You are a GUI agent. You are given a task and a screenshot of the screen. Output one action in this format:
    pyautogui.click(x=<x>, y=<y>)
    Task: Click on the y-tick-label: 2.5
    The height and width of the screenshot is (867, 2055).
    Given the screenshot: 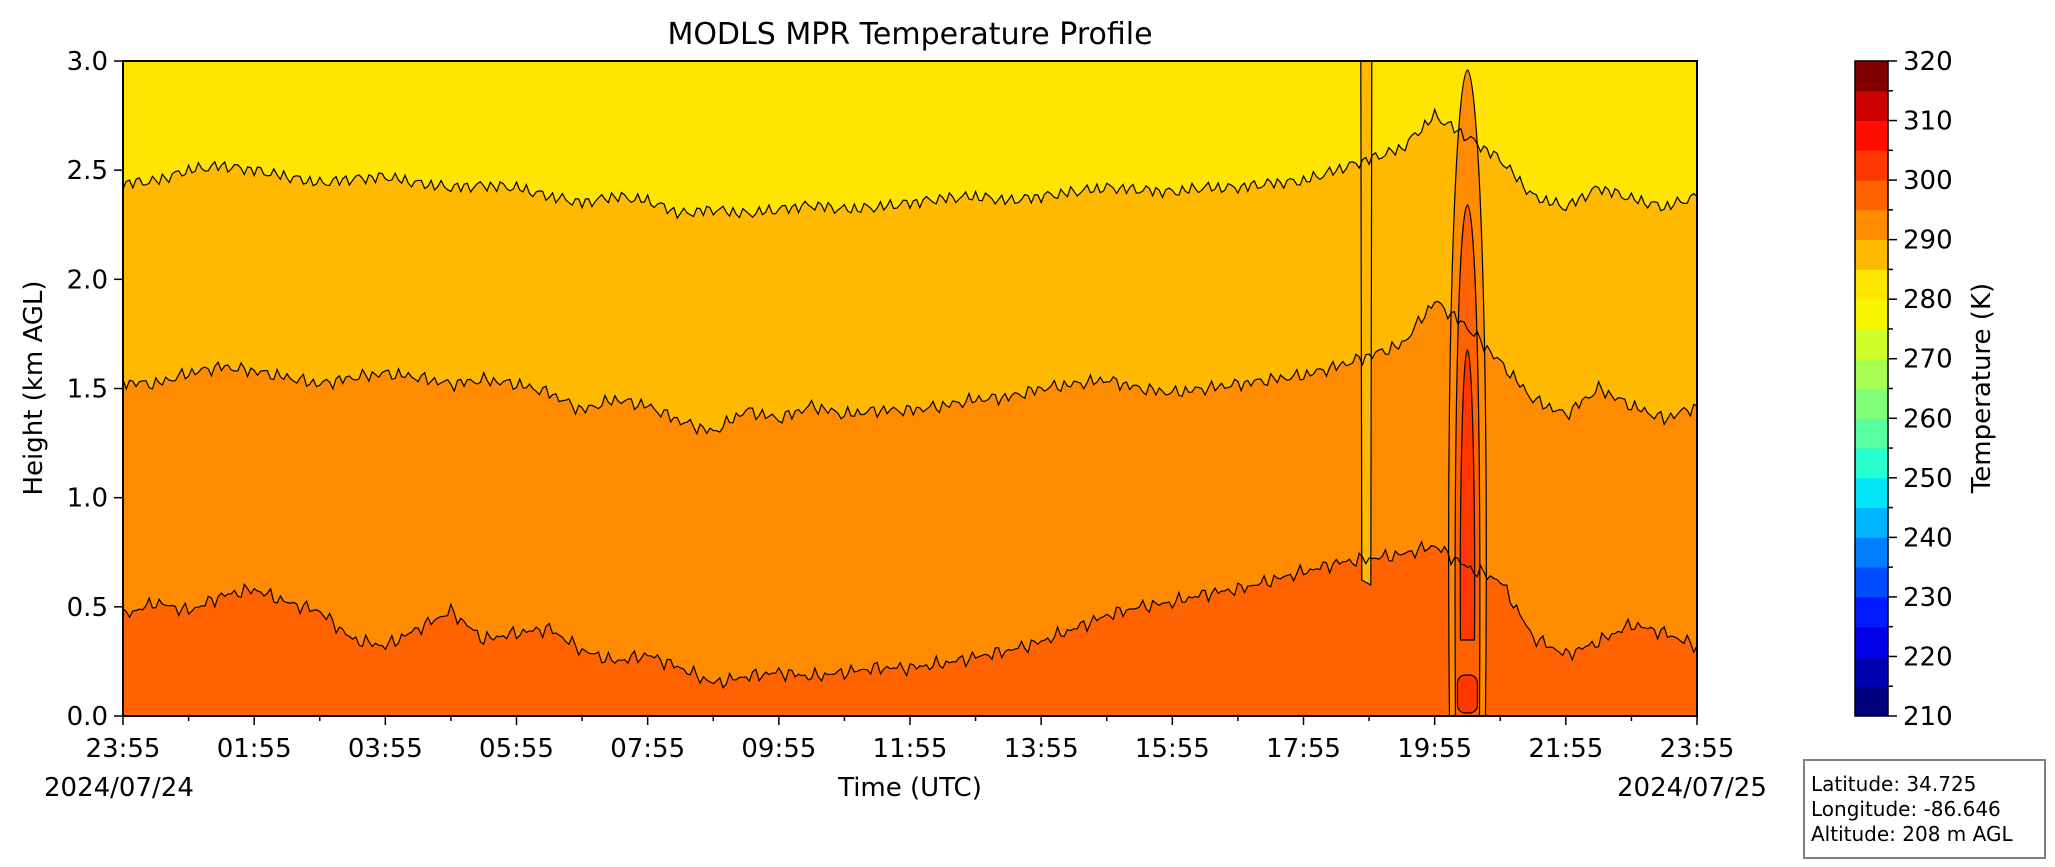 What is the action you would take?
    pyautogui.click(x=87, y=171)
    